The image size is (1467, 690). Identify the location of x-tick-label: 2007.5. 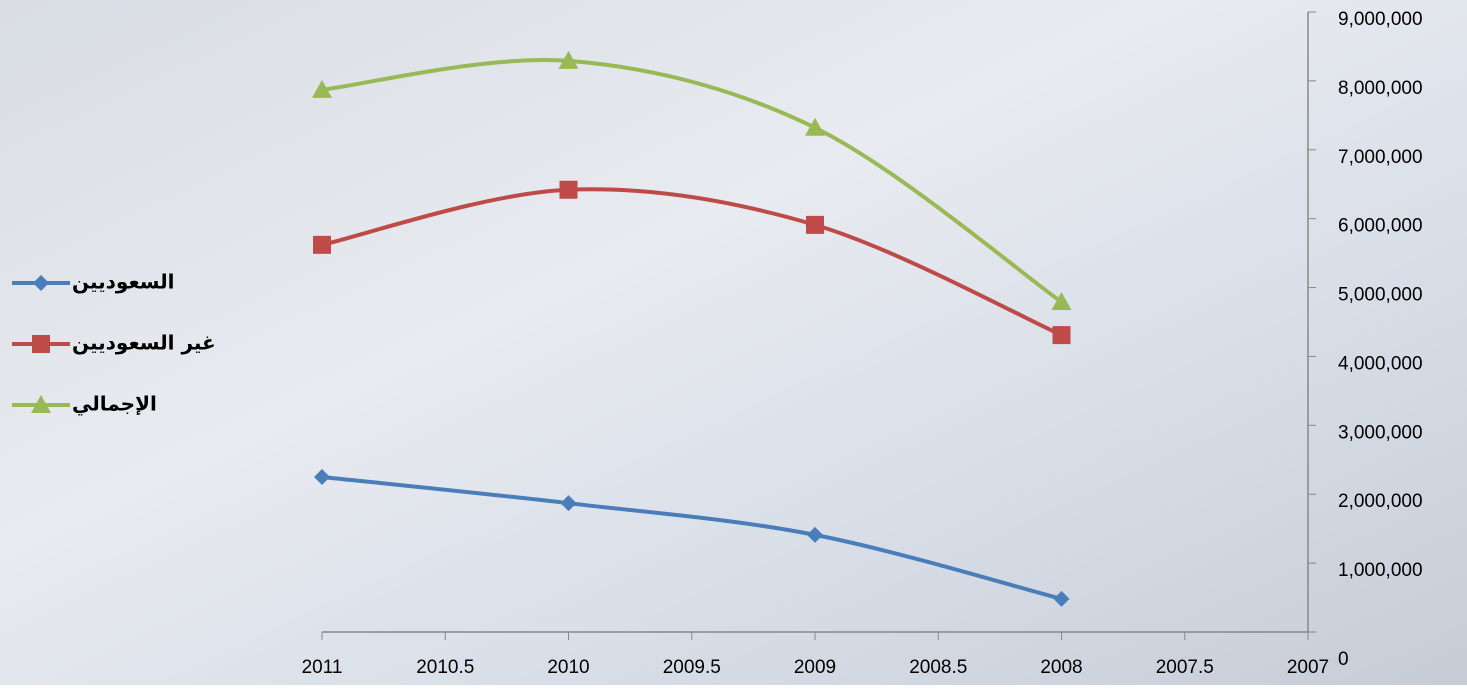
(1185, 667).